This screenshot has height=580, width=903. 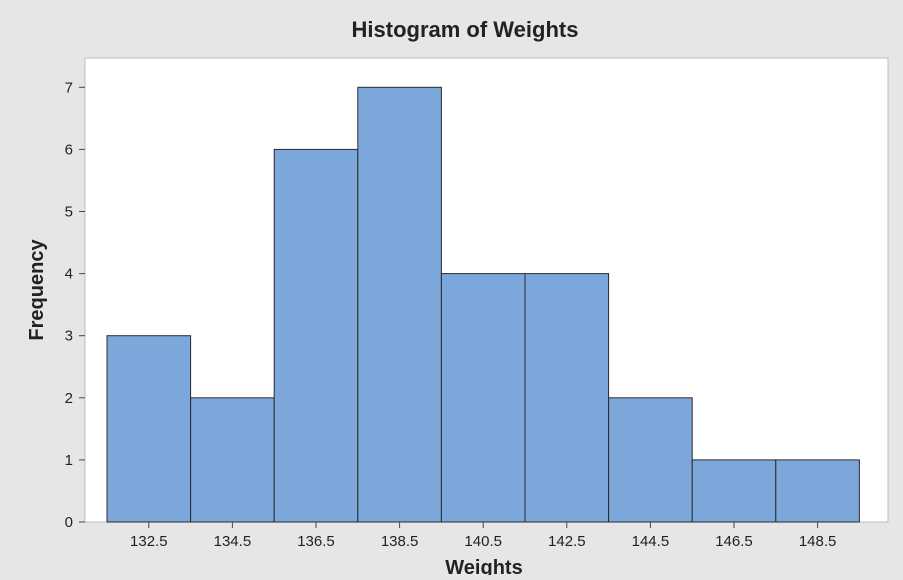 What do you see at coordinates (567, 541) in the screenshot?
I see `x-tick-label: 142.5` at bounding box center [567, 541].